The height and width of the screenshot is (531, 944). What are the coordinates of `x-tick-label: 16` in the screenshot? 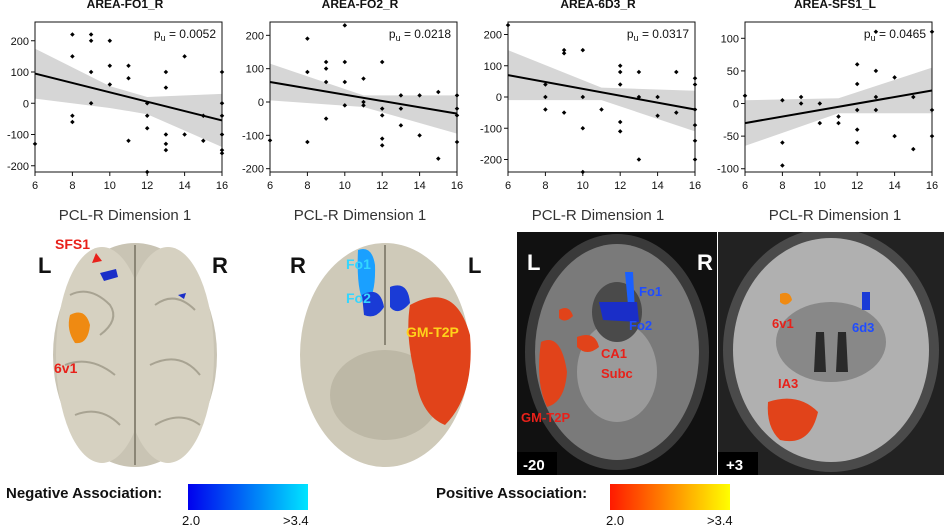 It's located at (457, 186).